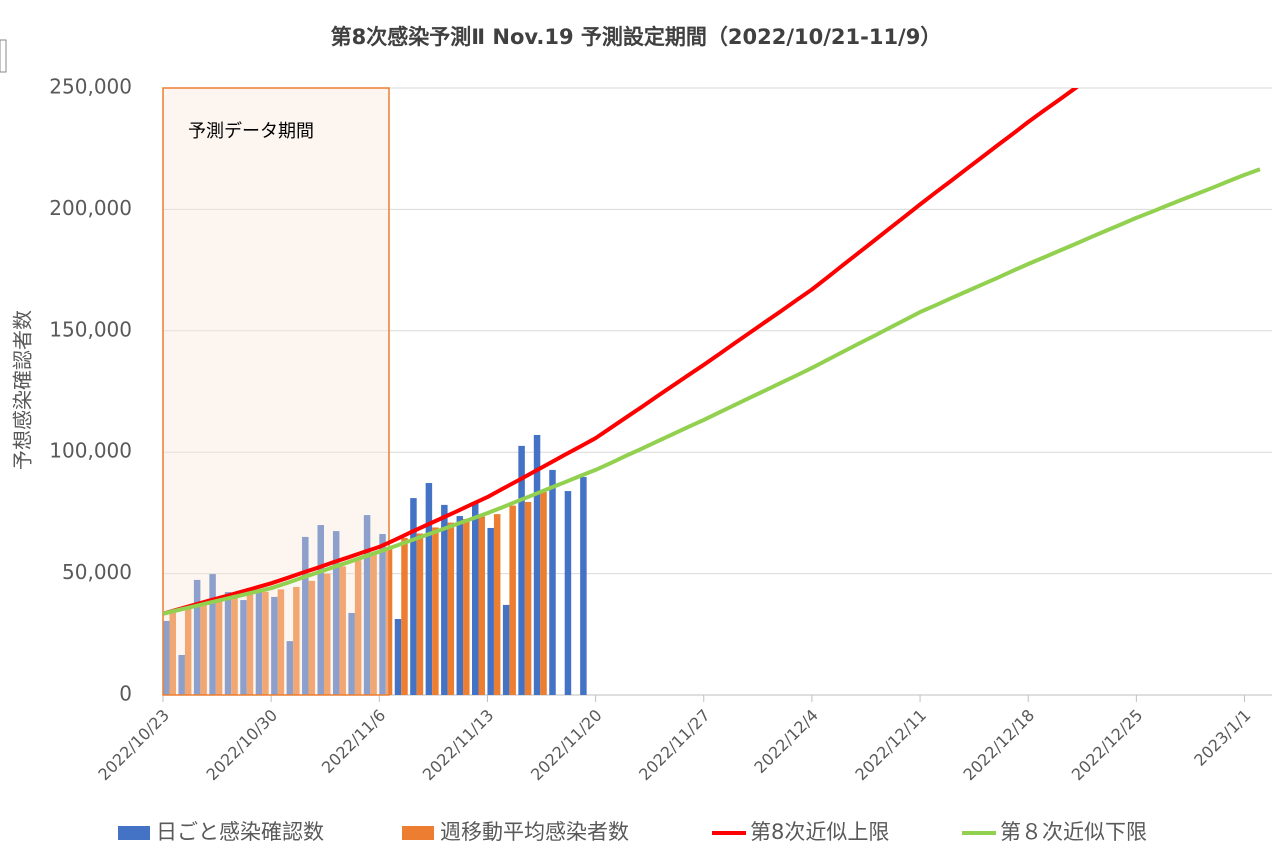 The height and width of the screenshot is (853, 1272). Describe the element at coordinates (23, 390) in the screenshot. I see `y-axis-label: 予想感染確認者数` at that location.